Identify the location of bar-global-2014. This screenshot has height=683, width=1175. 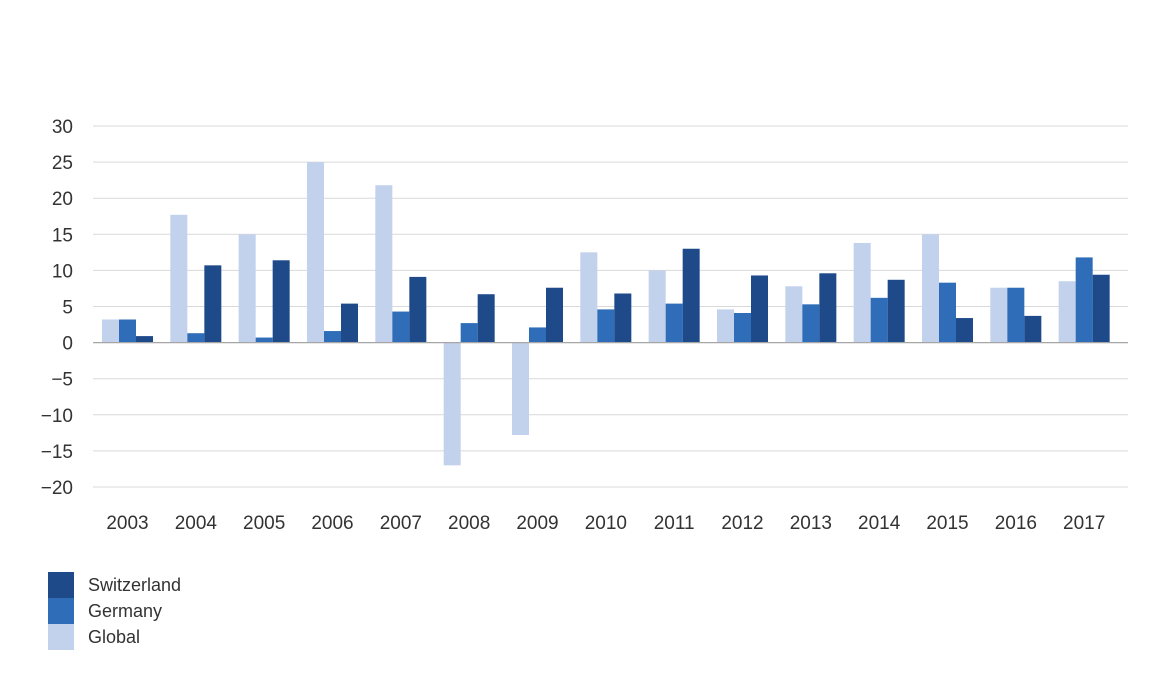
(862, 292).